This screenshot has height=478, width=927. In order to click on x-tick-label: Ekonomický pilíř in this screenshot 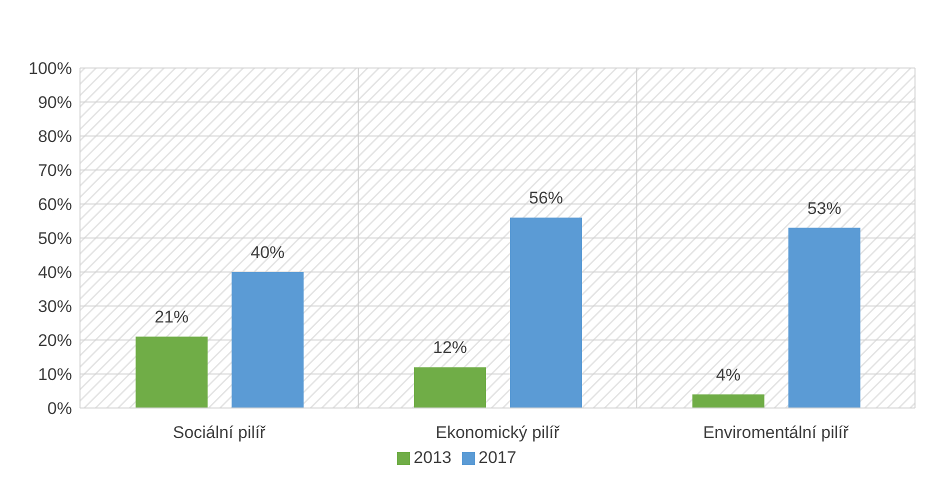, I will do `click(498, 432)`.